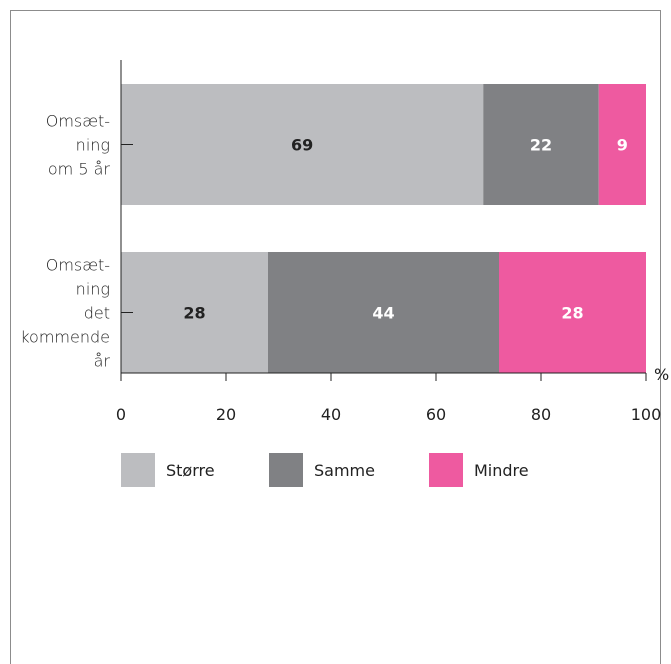 The height and width of the screenshot is (664, 671). What do you see at coordinates (286, 470) in the screenshot?
I see `legend-swatch-samme` at bounding box center [286, 470].